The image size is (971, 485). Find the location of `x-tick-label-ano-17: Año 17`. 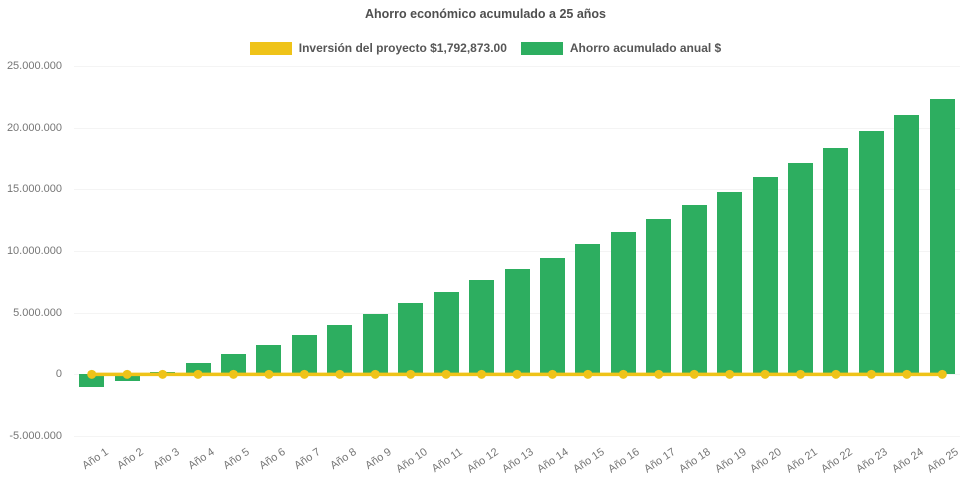

x-tick-label-ano-17: Año 17 is located at coordinates (659, 461).